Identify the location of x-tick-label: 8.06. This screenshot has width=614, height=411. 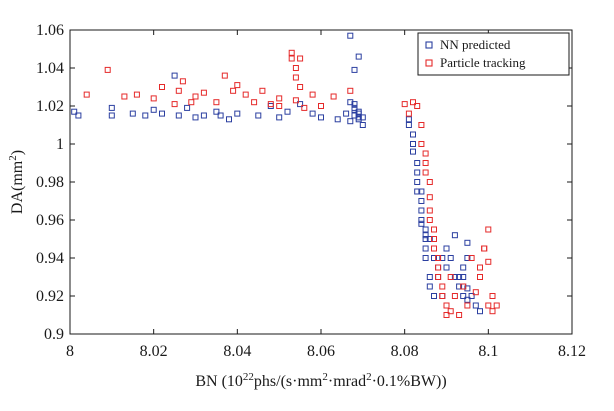
(321, 351).